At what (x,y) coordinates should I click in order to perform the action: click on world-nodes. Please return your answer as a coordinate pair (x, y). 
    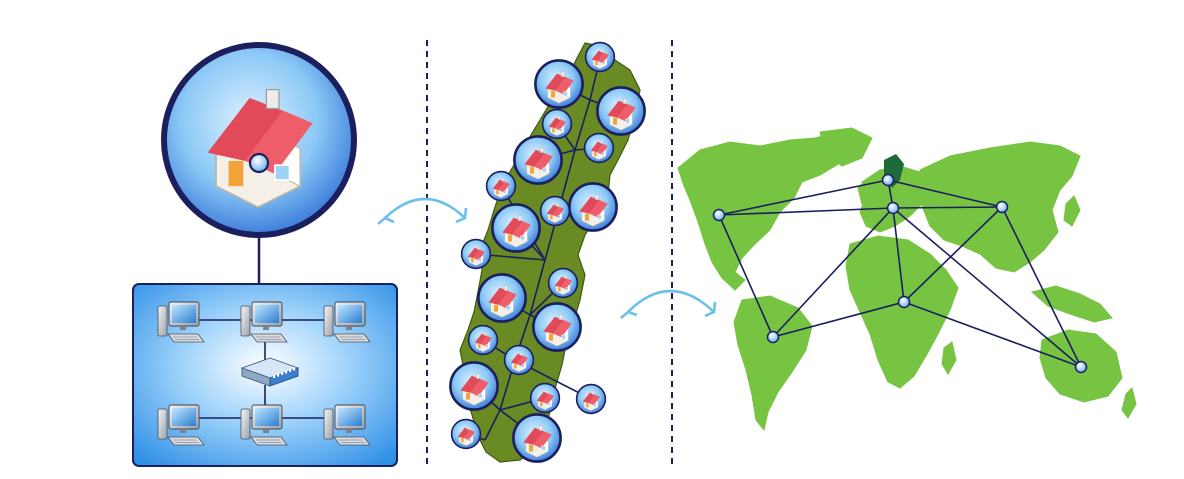
    Looking at the image, I should click on (900, 273).